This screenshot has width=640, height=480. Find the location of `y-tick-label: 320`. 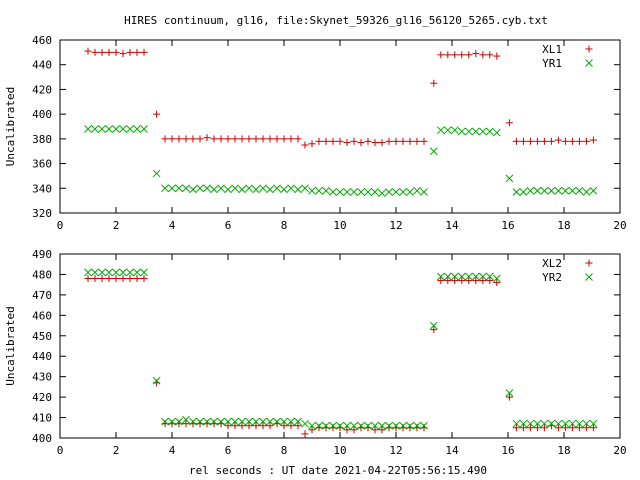

y-tick-label: 320 is located at coordinates (42, 213).